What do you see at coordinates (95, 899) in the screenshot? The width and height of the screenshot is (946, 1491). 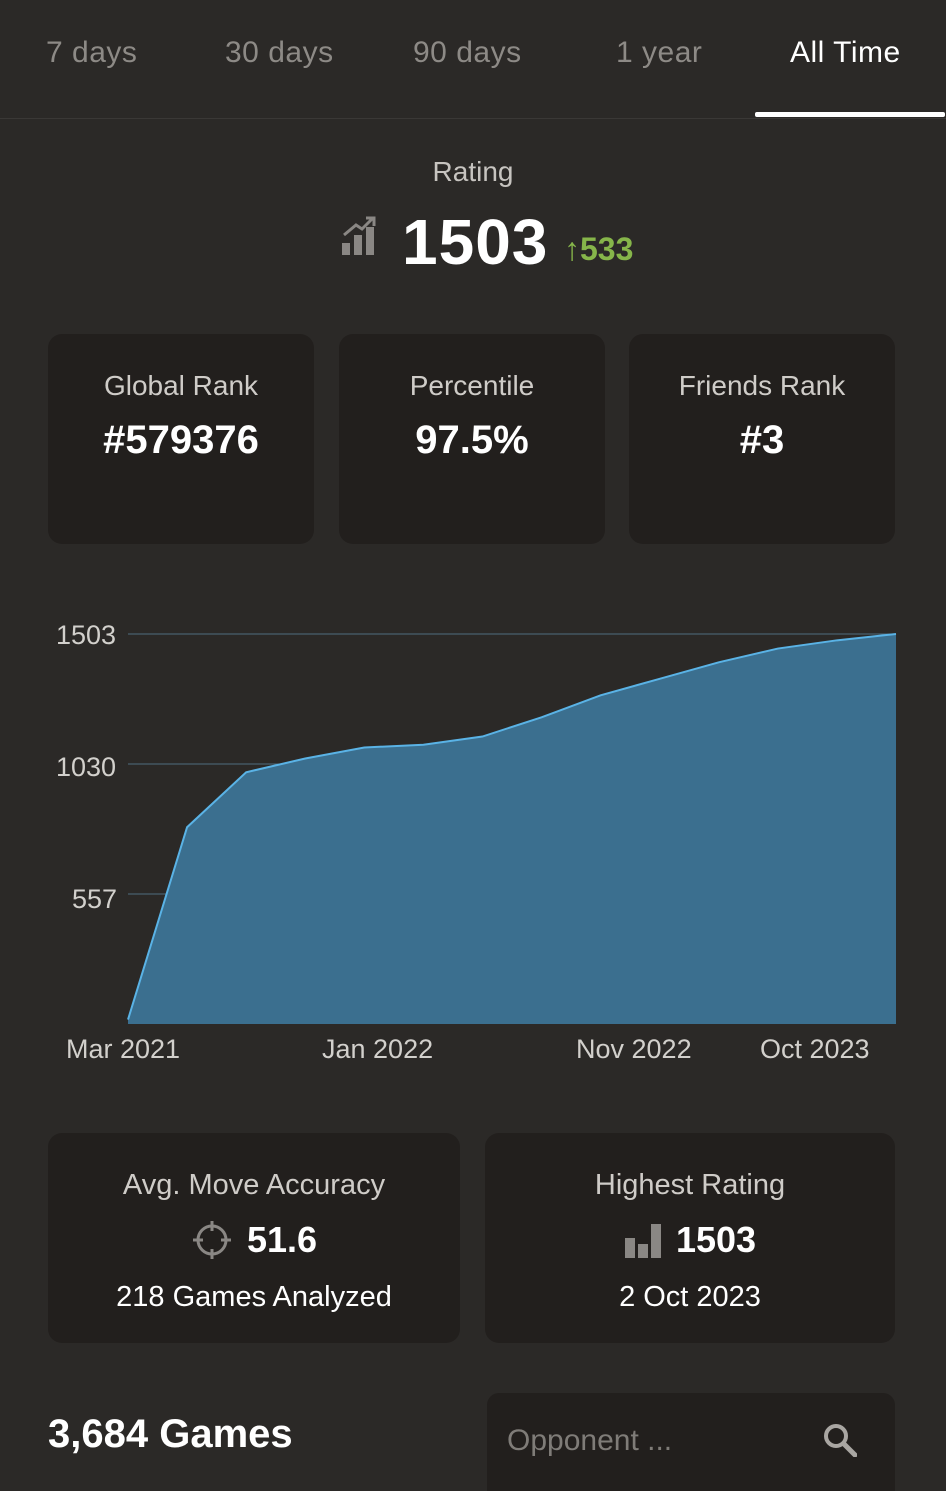 I see `y-tick-label: 557` at bounding box center [95, 899].